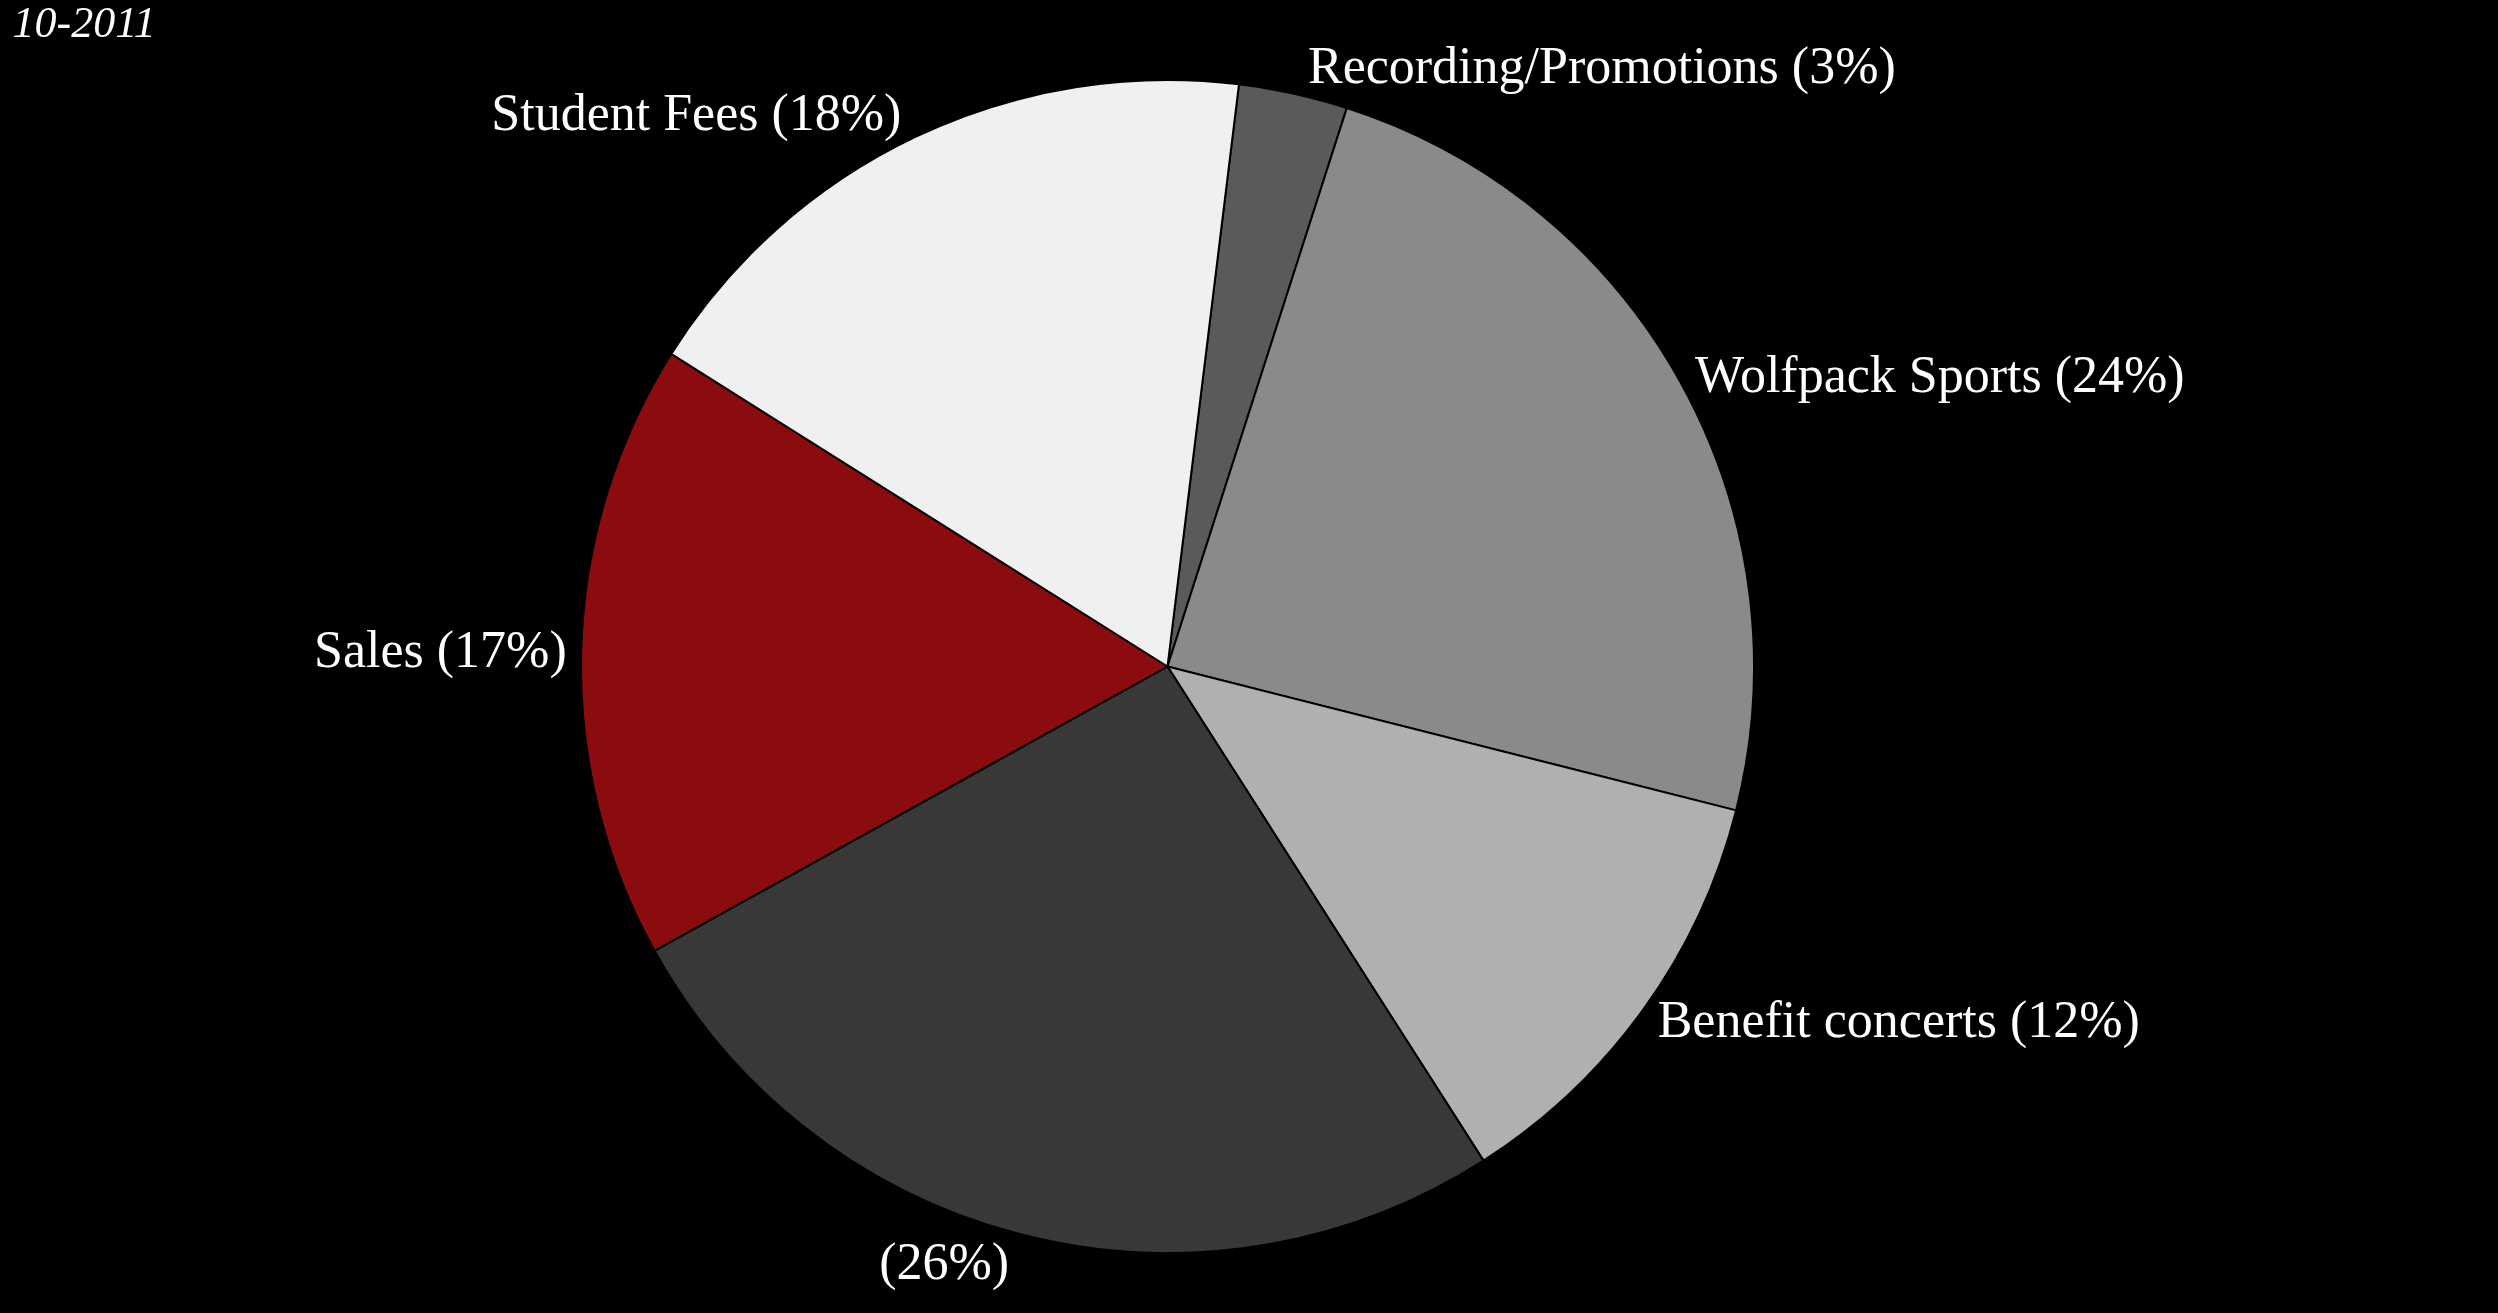 The image size is (2498, 1313). I want to click on data-label: (26%), so click(944, 1262).